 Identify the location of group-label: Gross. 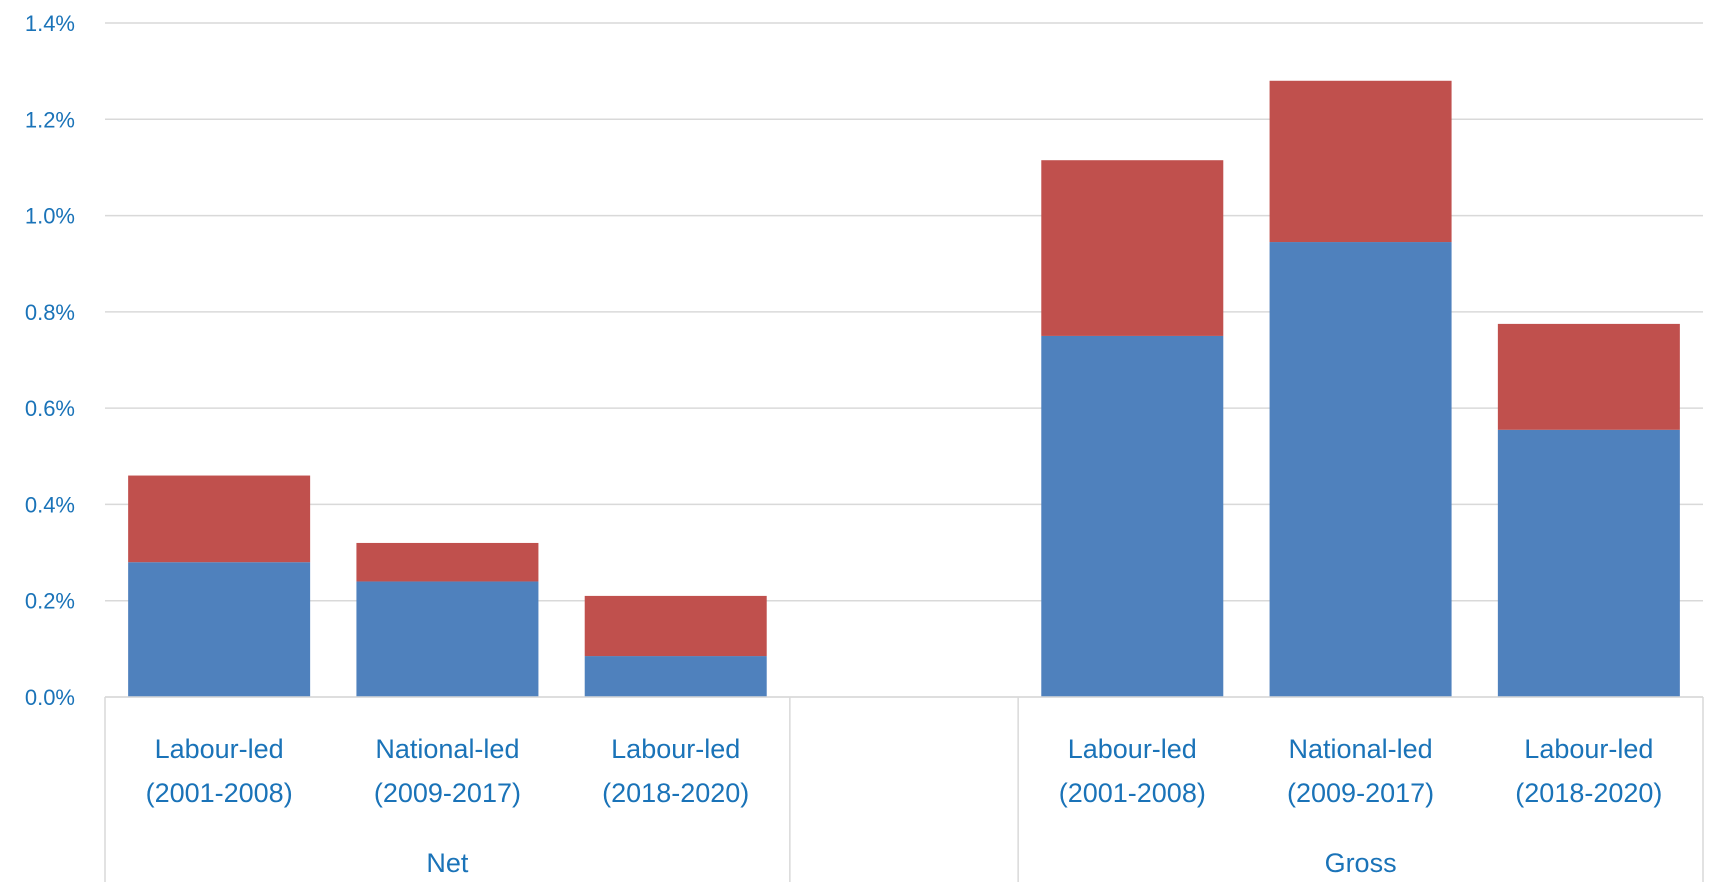
(1361, 863).